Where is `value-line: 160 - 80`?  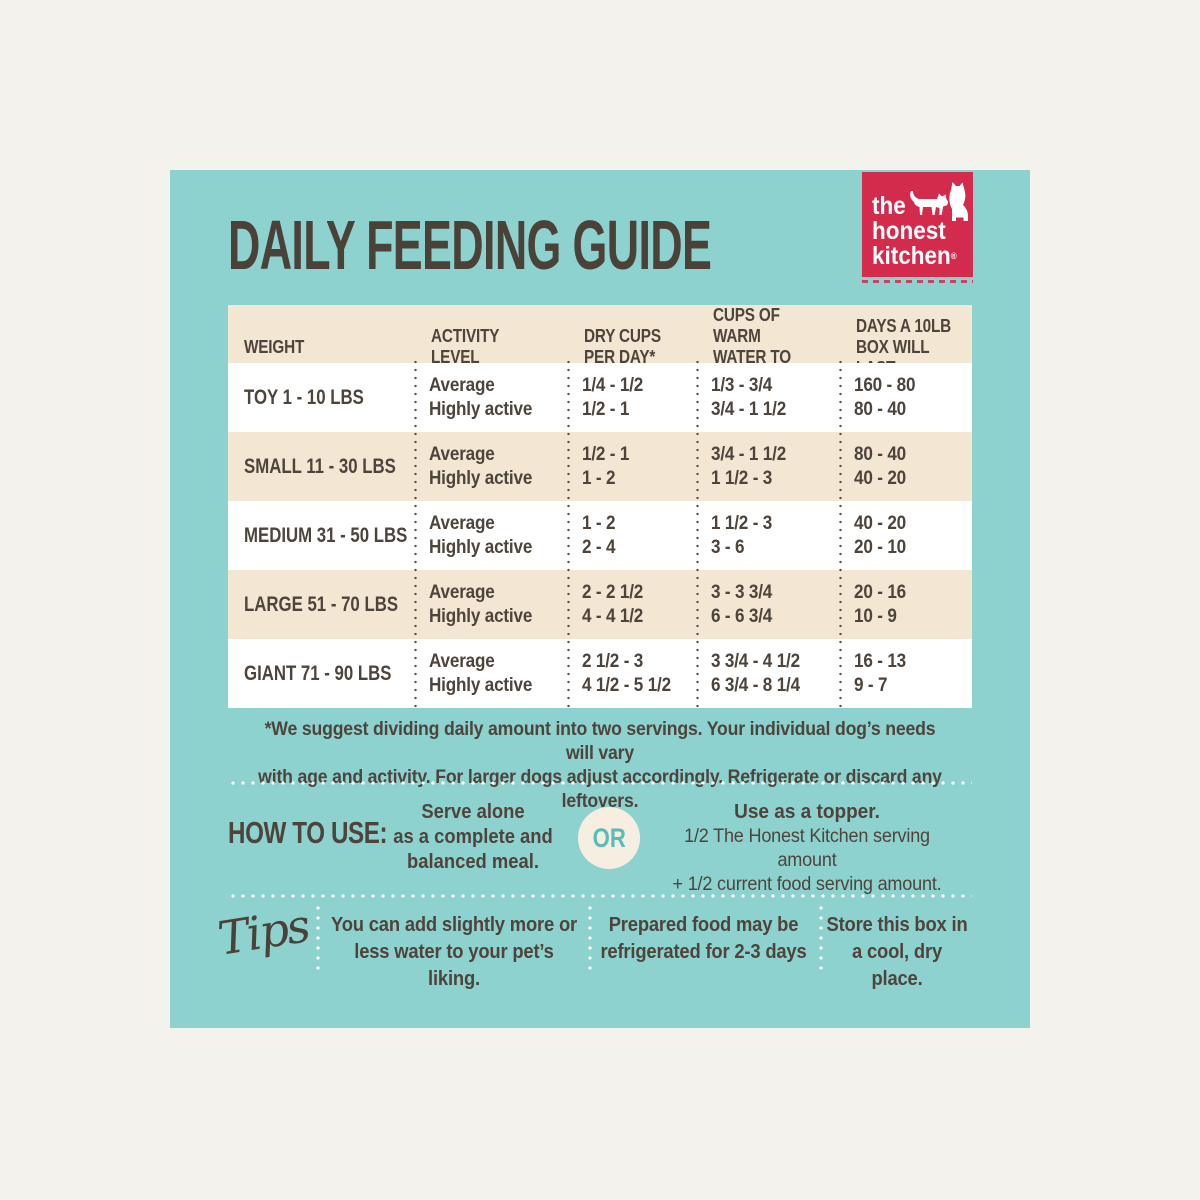 value-line: 160 - 80 is located at coordinates (885, 385).